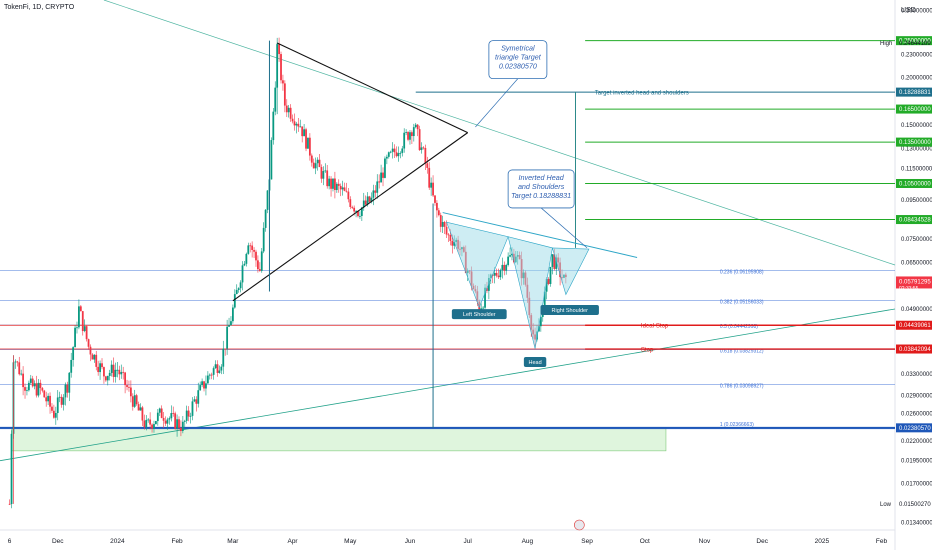  I want to click on price-tick-label: 0.23000000, so click(916, 55).